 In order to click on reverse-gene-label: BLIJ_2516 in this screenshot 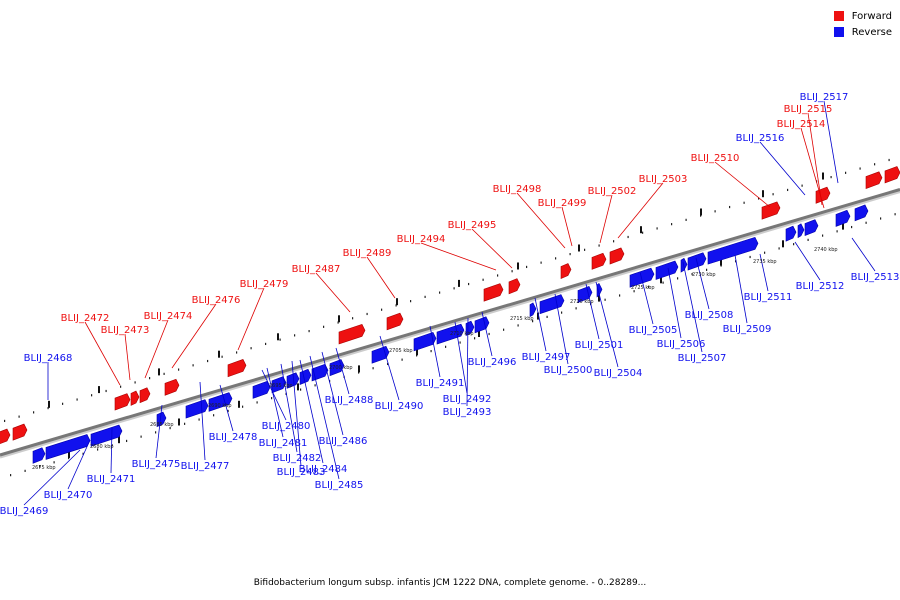, I will do `click(760, 138)`.